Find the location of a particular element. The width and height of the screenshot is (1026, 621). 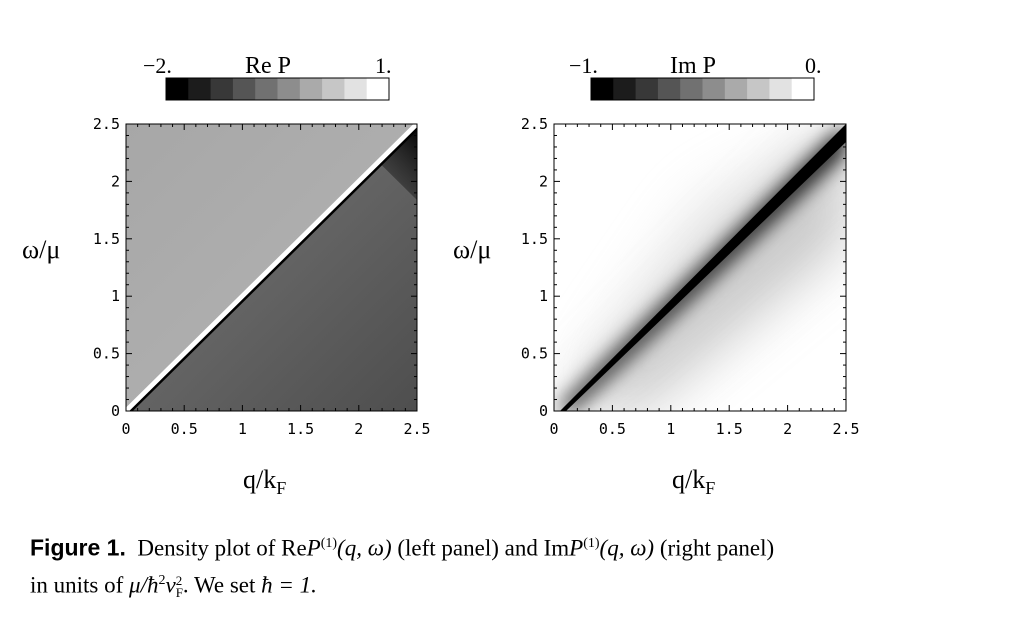

right-colorbar-swatches is located at coordinates (703, 89).